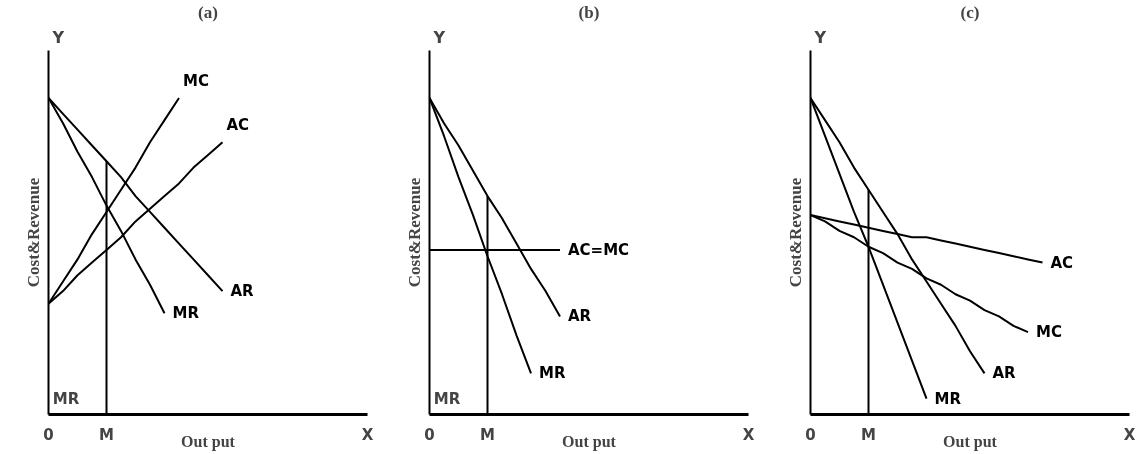 This screenshot has height=454, width=1143. Describe the element at coordinates (208, 12) in the screenshot. I see `chart-title: (a)` at that location.